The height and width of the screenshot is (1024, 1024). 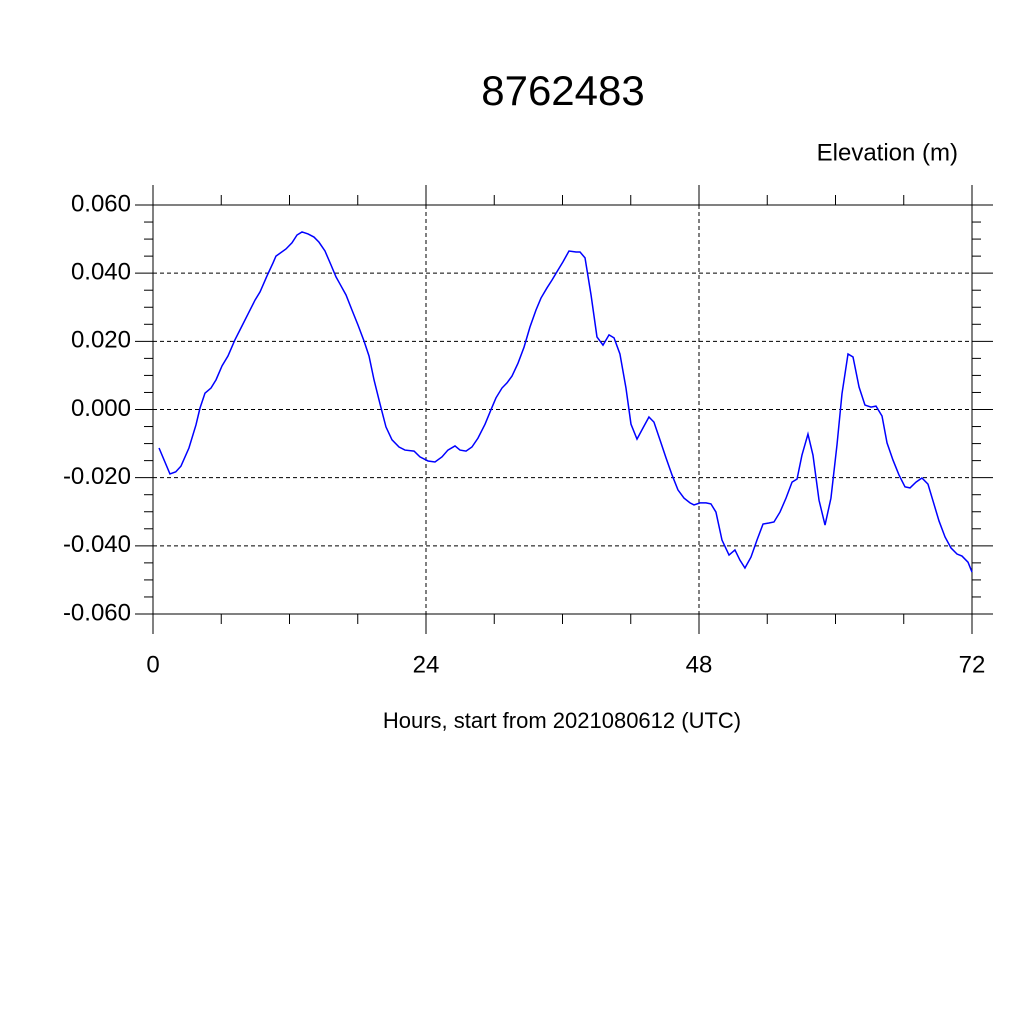 I want to click on y-tick-label: 0.000, so click(x=101, y=408).